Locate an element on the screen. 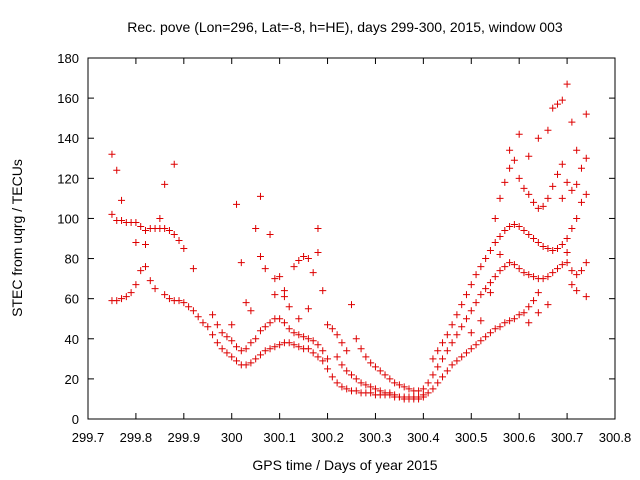 This screenshot has width=640, height=480. y-tick-label: 80 is located at coordinates (72, 259).